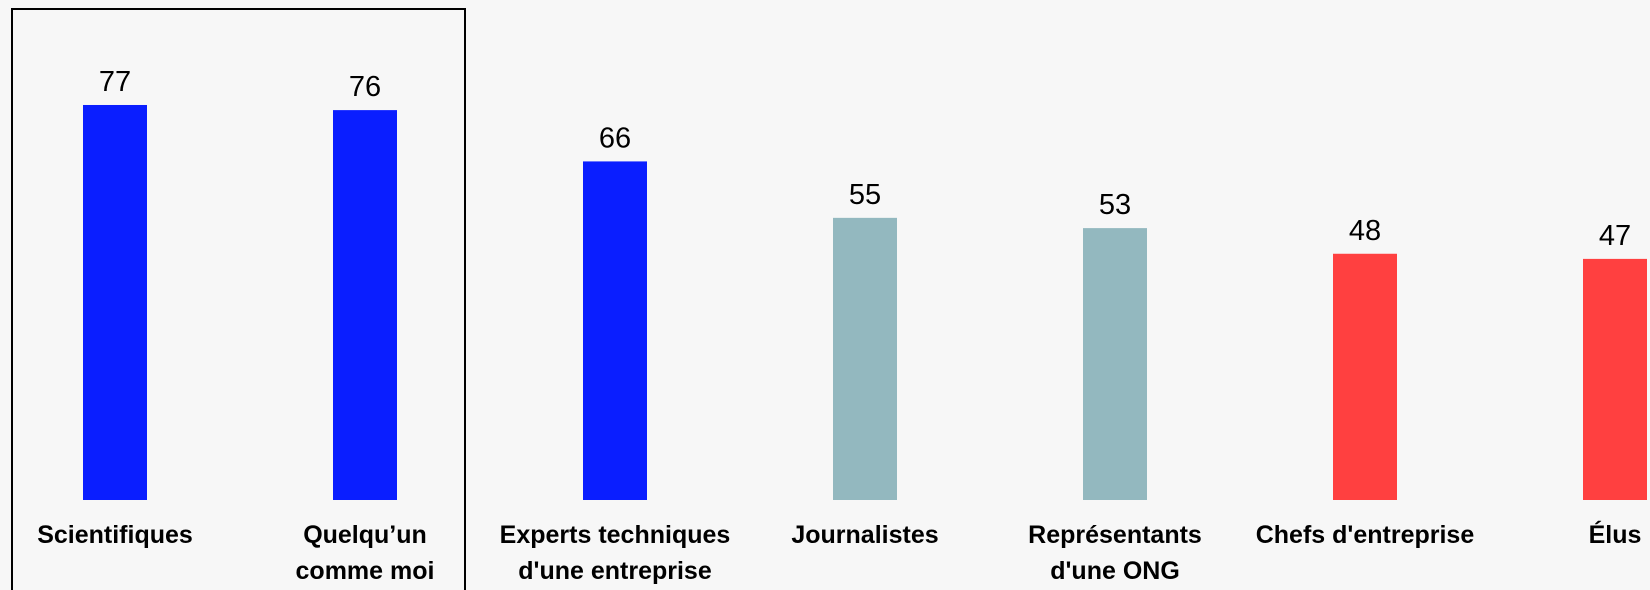 The width and height of the screenshot is (1650, 590). I want to click on category-label-experts-techniques-d-une-entreprise-line-1: Experts techniques, so click(615, 535).